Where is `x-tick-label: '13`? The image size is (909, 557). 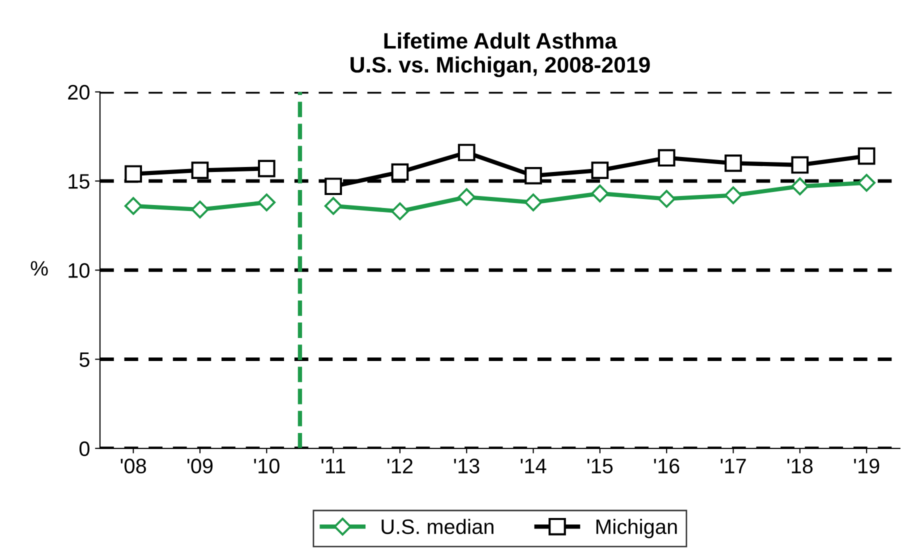 x-tick-label: '13 is located at coordinates (467, 466).